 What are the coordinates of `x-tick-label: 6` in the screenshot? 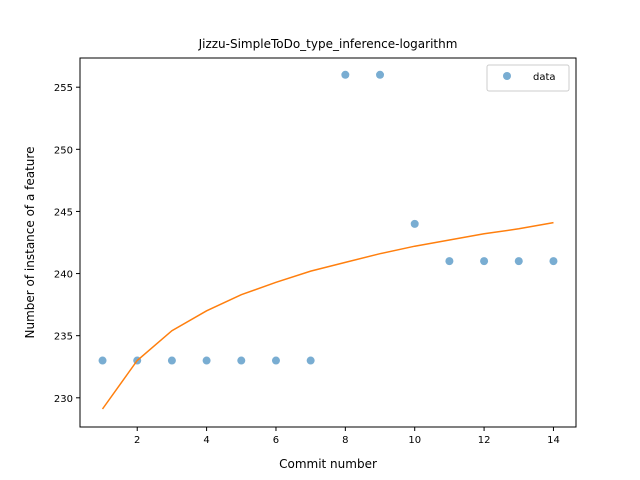 It's located at (276, 440).